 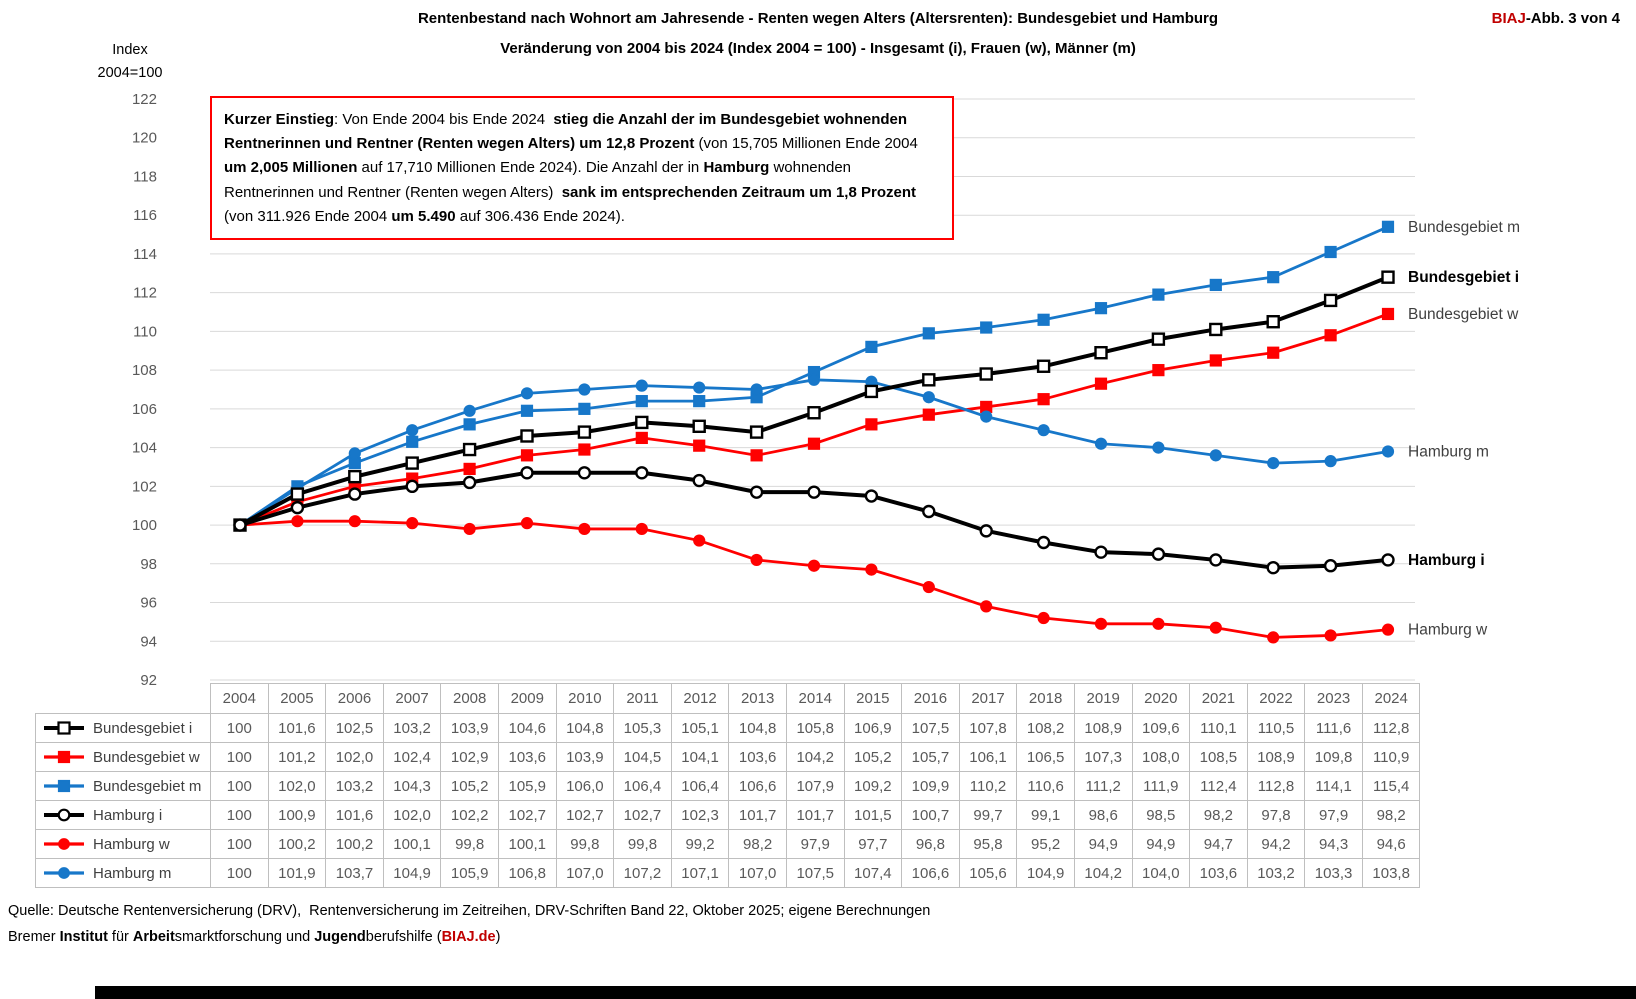 What do you see at coordinates (1045, 815) in the screenshot?
I see `value-cell: 99,1` at bounding box center [1045, 815].